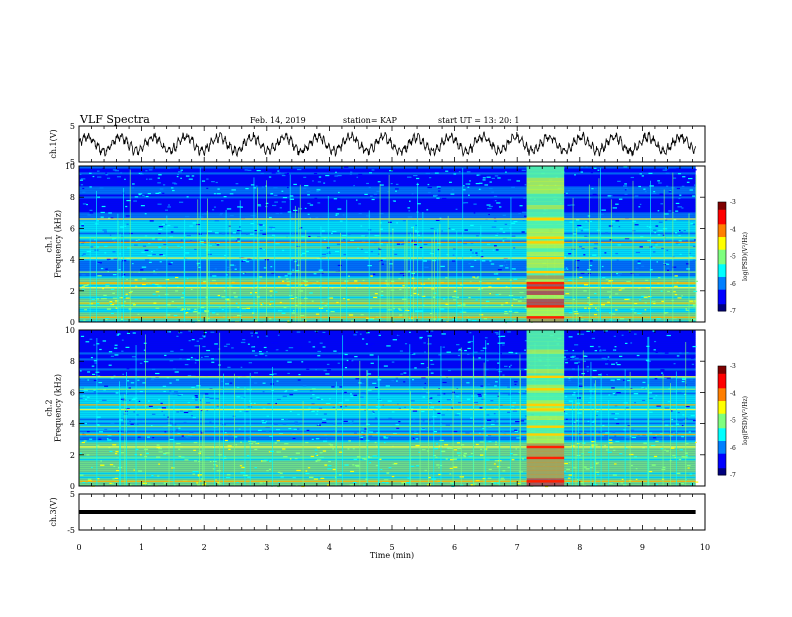 Image resolution: width=792 pixels, height=617 pixels. Describe the element at coordinates (387, 389) in the screenshot. I see `spectro-line` at that location.